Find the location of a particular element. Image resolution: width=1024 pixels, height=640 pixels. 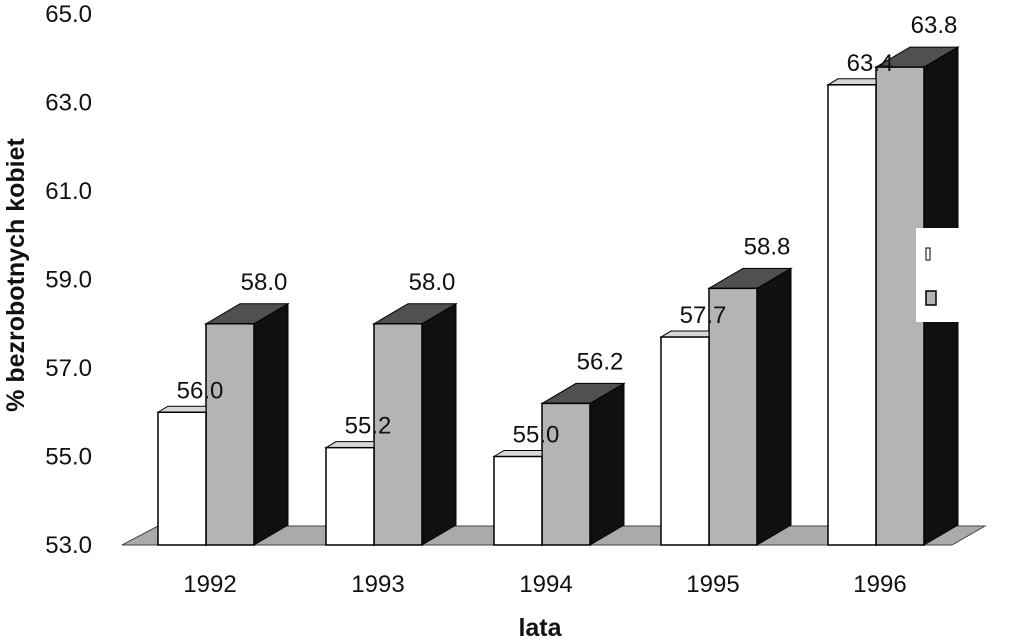

y-tick-label: 53.0 is located at coordinates (68, 545).